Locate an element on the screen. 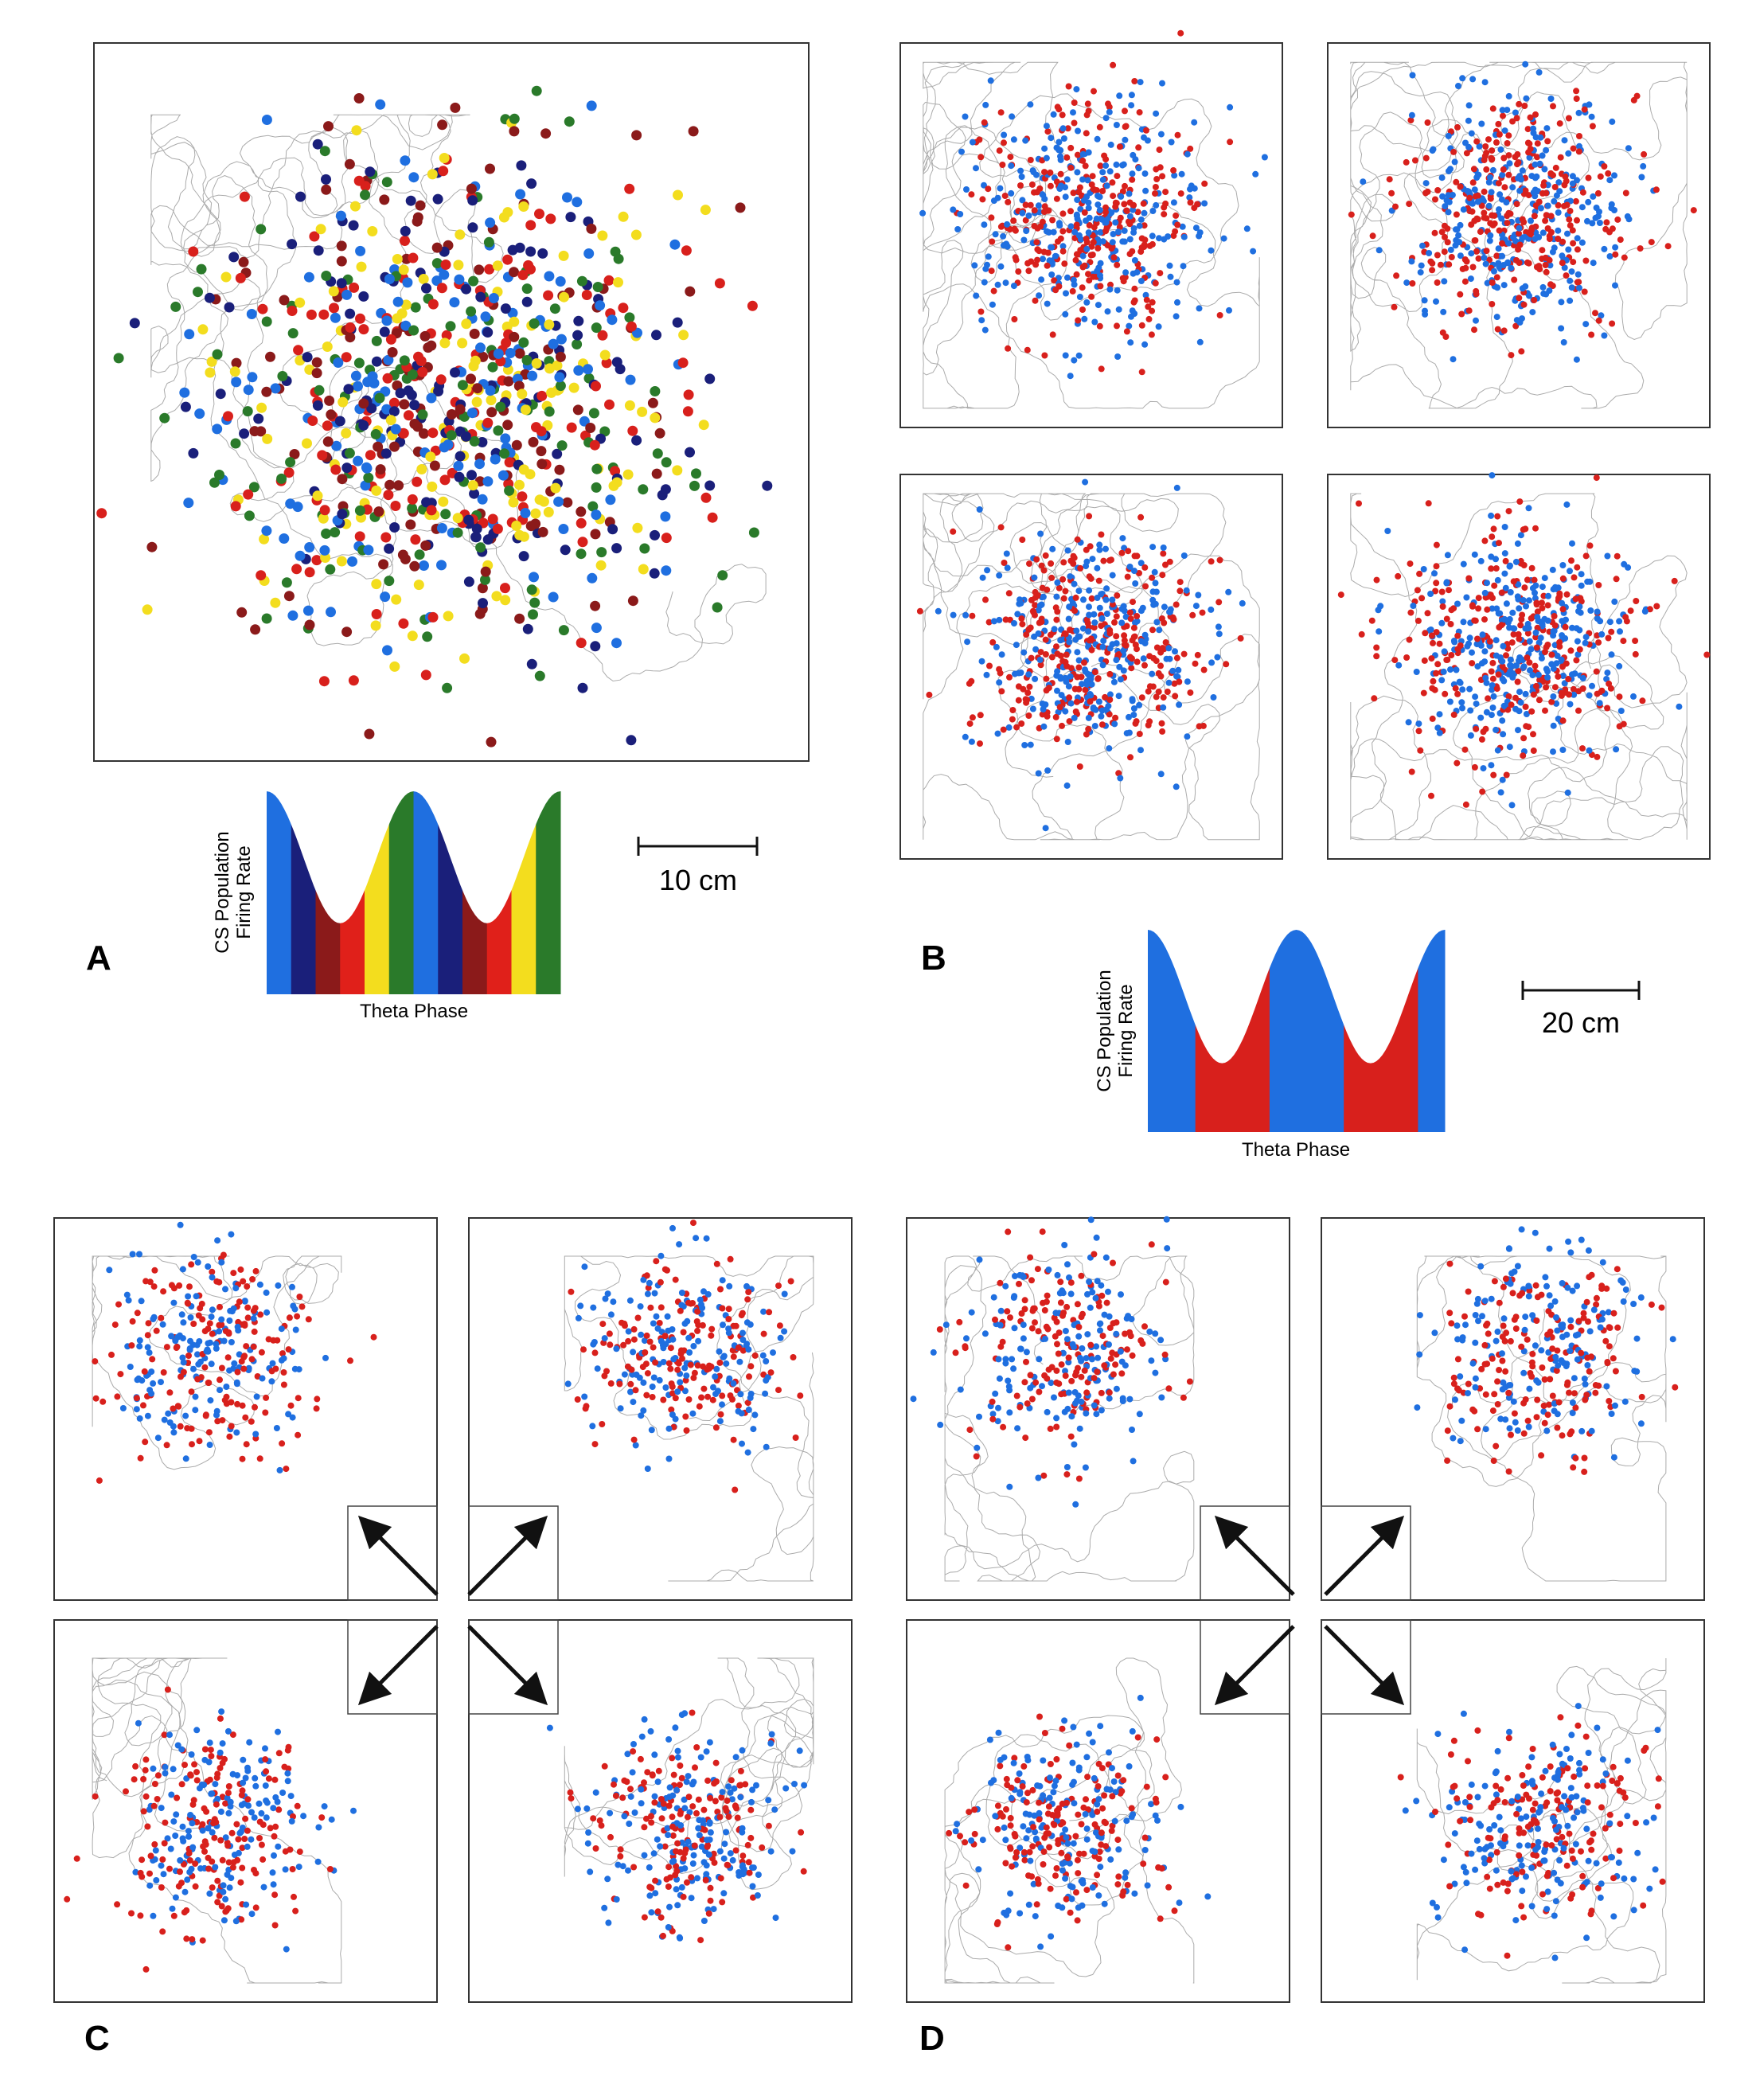  trajectory is located at coordinates (689, 1774).